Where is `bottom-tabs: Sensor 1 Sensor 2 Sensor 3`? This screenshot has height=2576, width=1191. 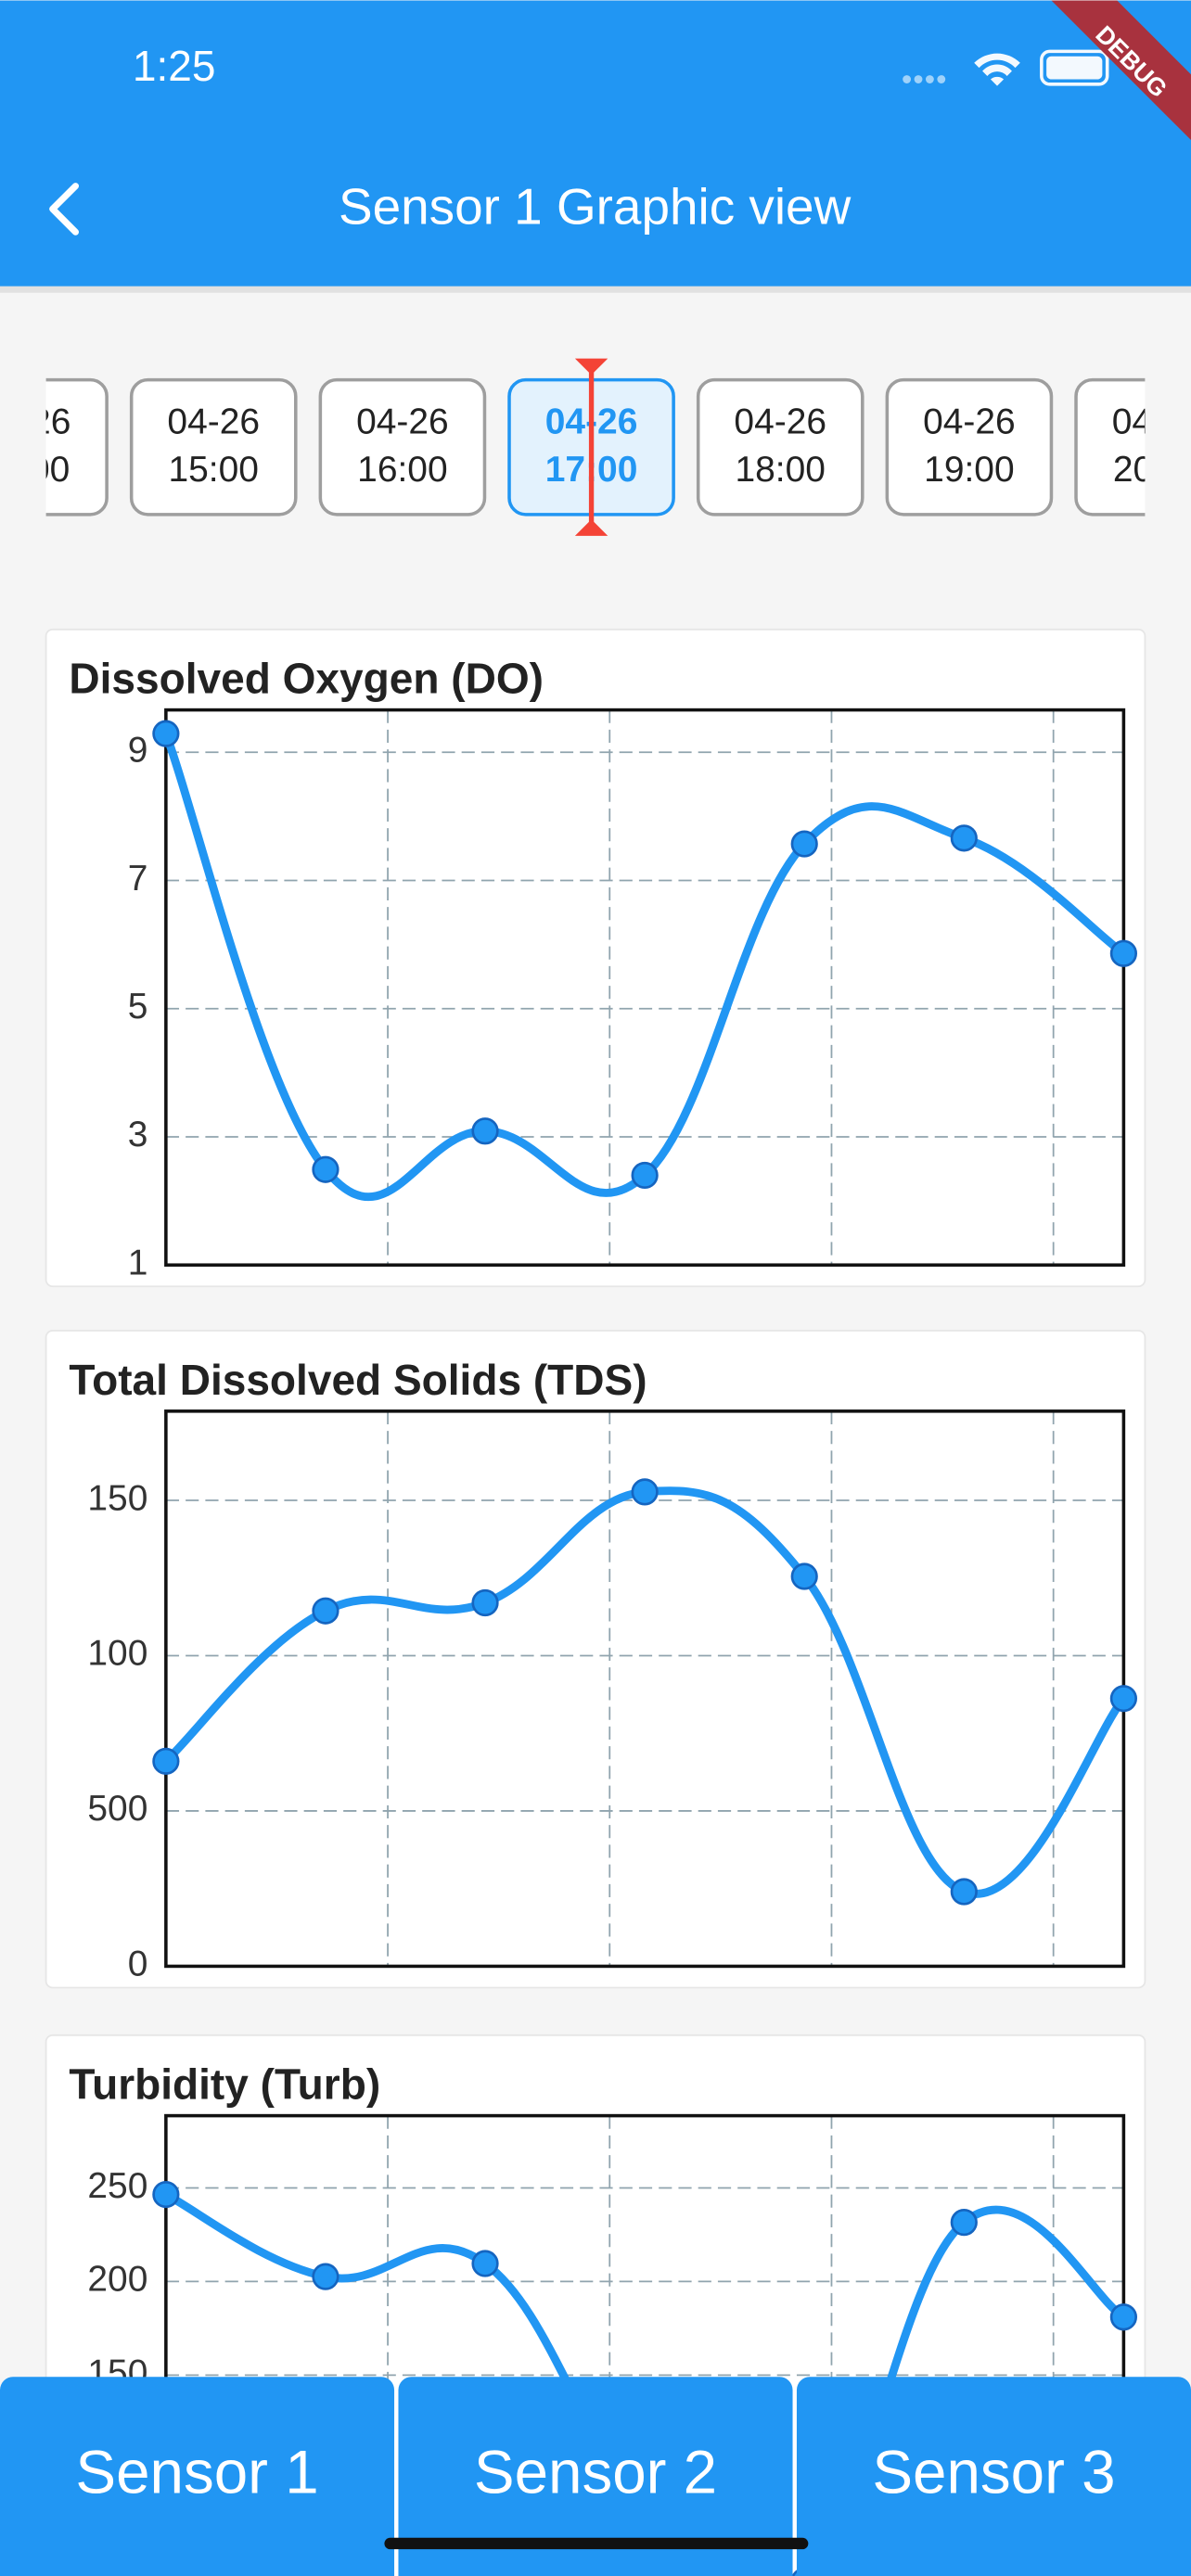
bottom-tabs: Sensor 1 Sensor 2 Sensor 3 is located at coordinates (595, 2476).